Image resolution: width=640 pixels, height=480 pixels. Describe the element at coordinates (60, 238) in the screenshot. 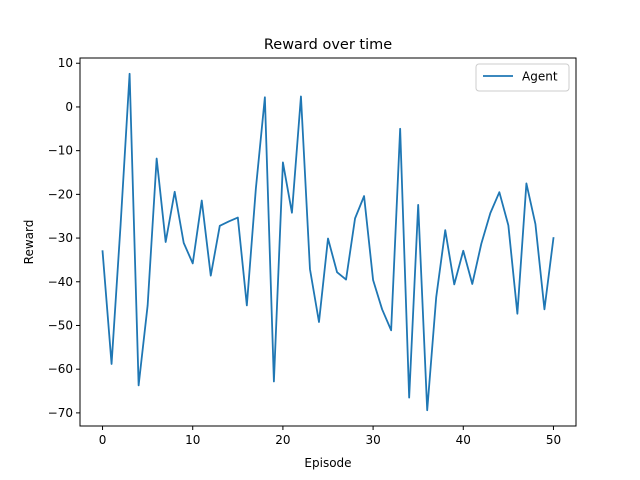

I see `y-tick-label: −30` at that location.